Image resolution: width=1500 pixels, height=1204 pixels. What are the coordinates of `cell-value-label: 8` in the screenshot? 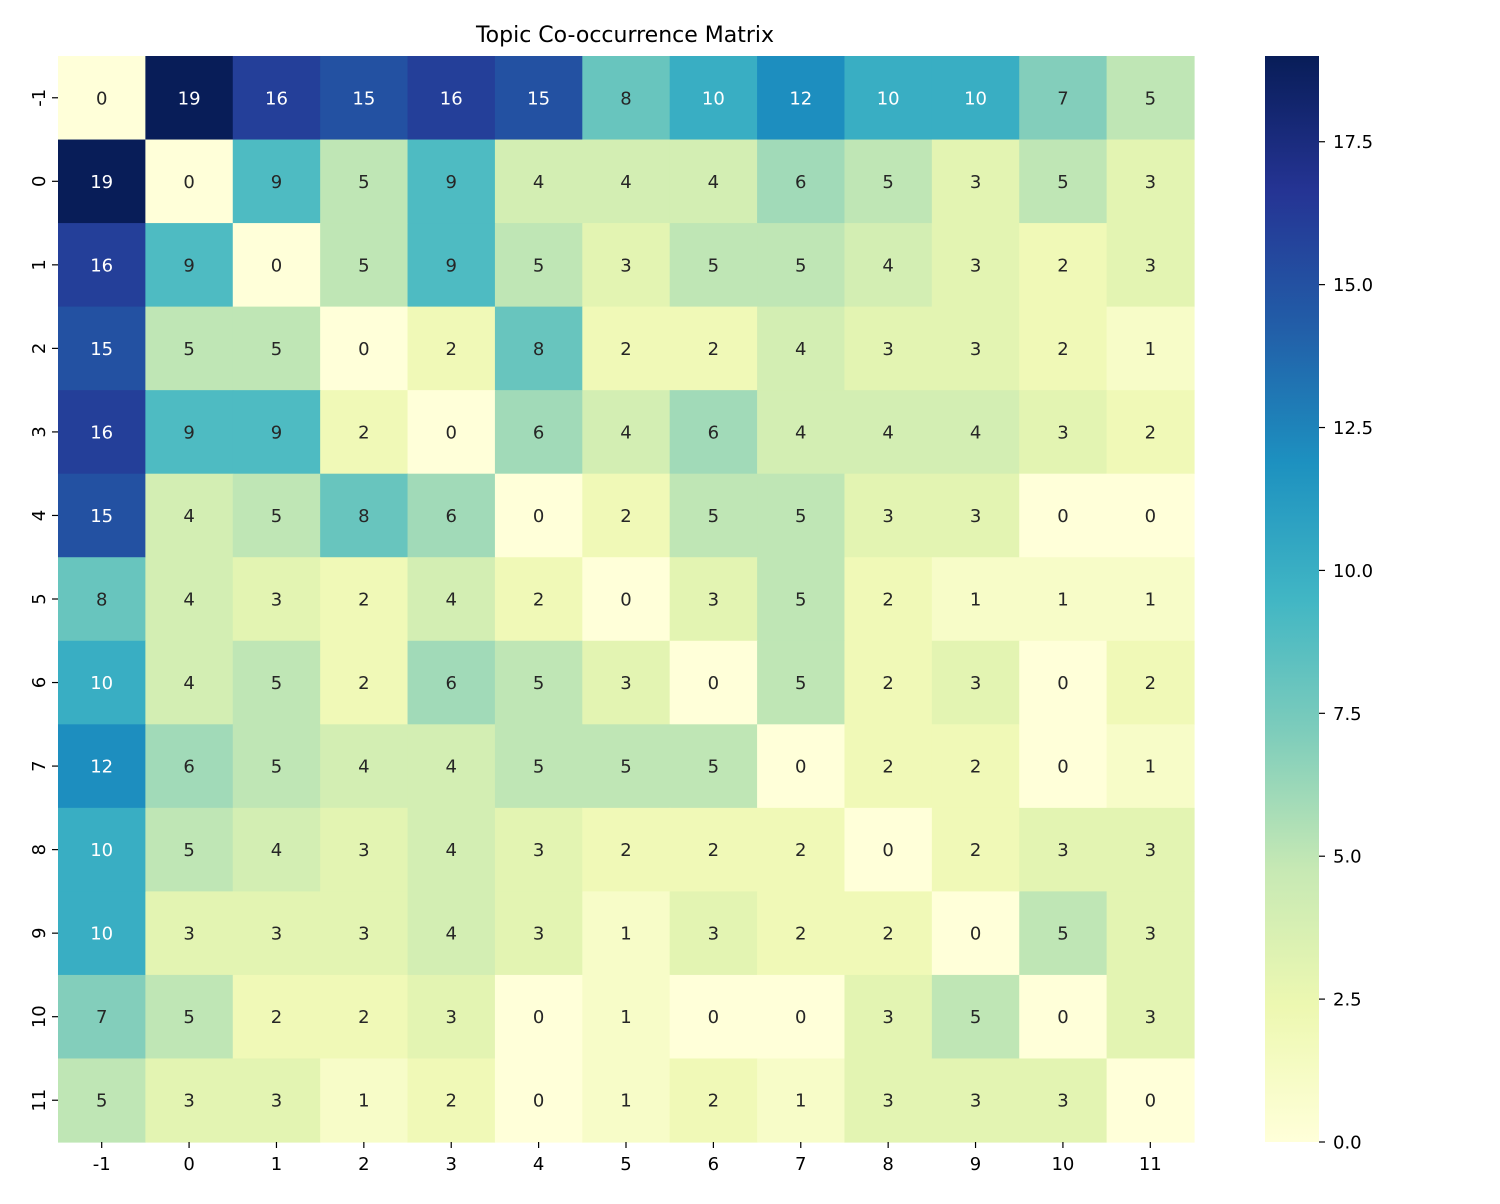 It's located at (101, 600).